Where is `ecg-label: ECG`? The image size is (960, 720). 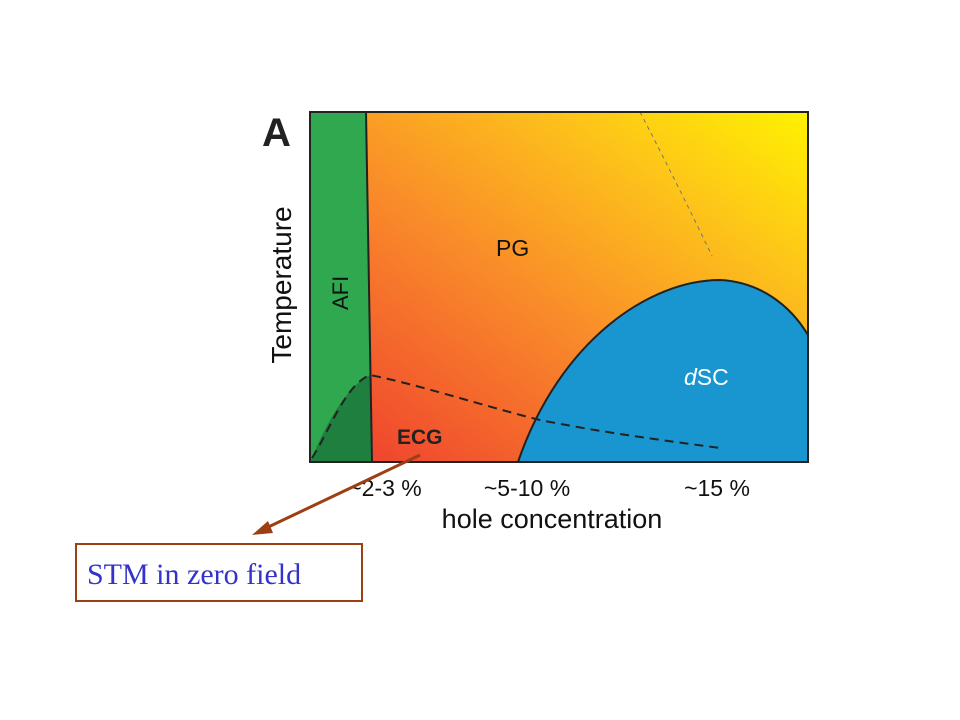 ecg-label: ECG is located at coordinates (420, 437).